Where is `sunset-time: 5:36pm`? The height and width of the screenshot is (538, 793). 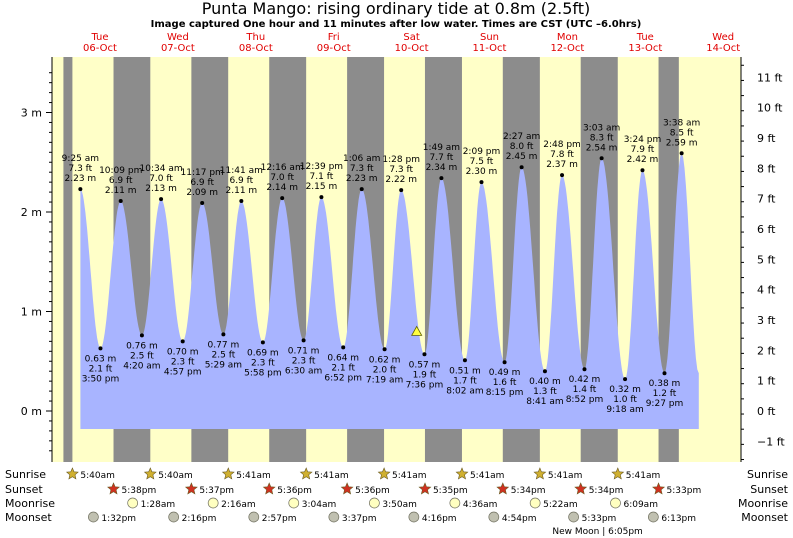
sunset-time: 5:36pm is located at coordinates (294, 491).